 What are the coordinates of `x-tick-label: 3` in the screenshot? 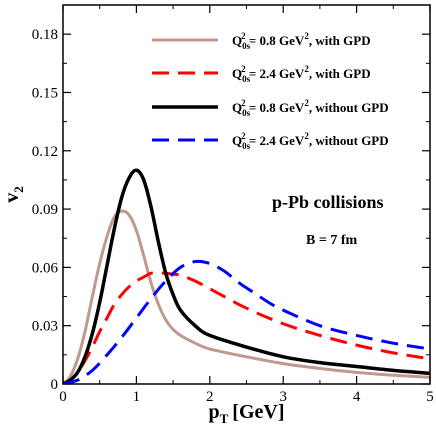 It's located at (283, 397).